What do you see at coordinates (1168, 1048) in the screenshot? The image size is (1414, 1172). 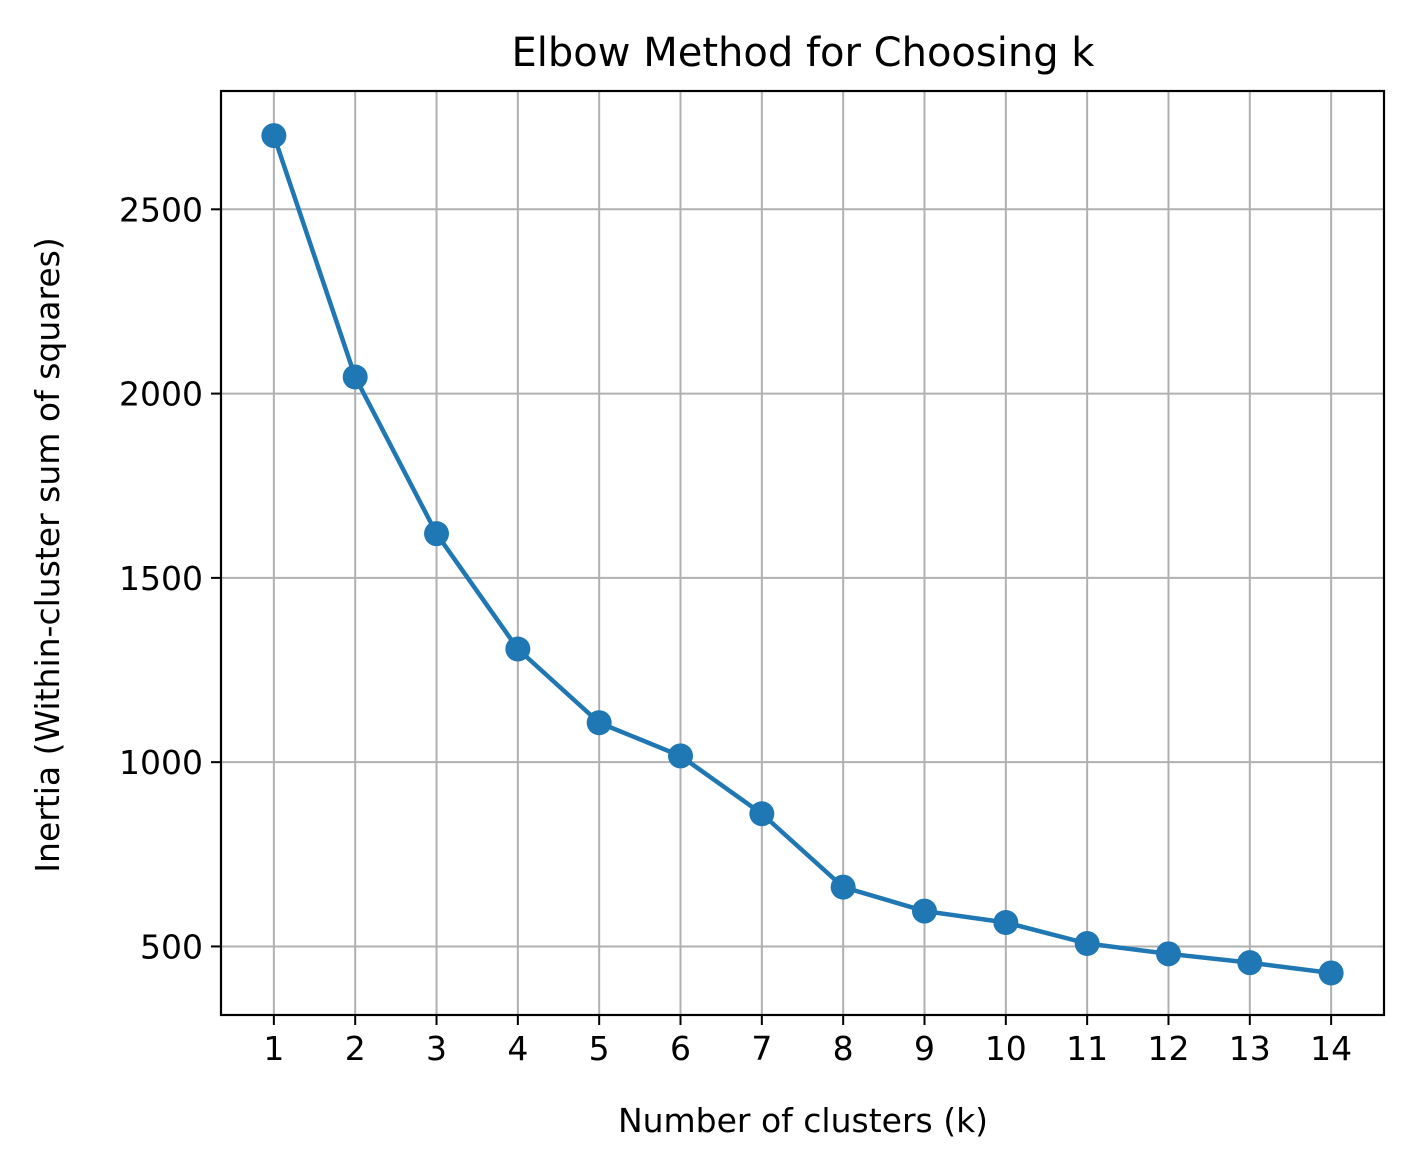 I see `x-tick-label: 12` at bounding box center [1168, 1048].